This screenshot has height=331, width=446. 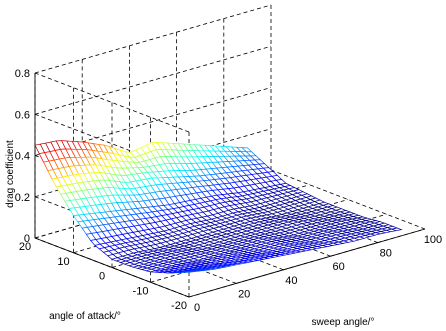 What do you see at coordinates (343, 322) in the screenshot?
I see `x-axis-title: sweep angle/°` at bounding box center [343, 322].